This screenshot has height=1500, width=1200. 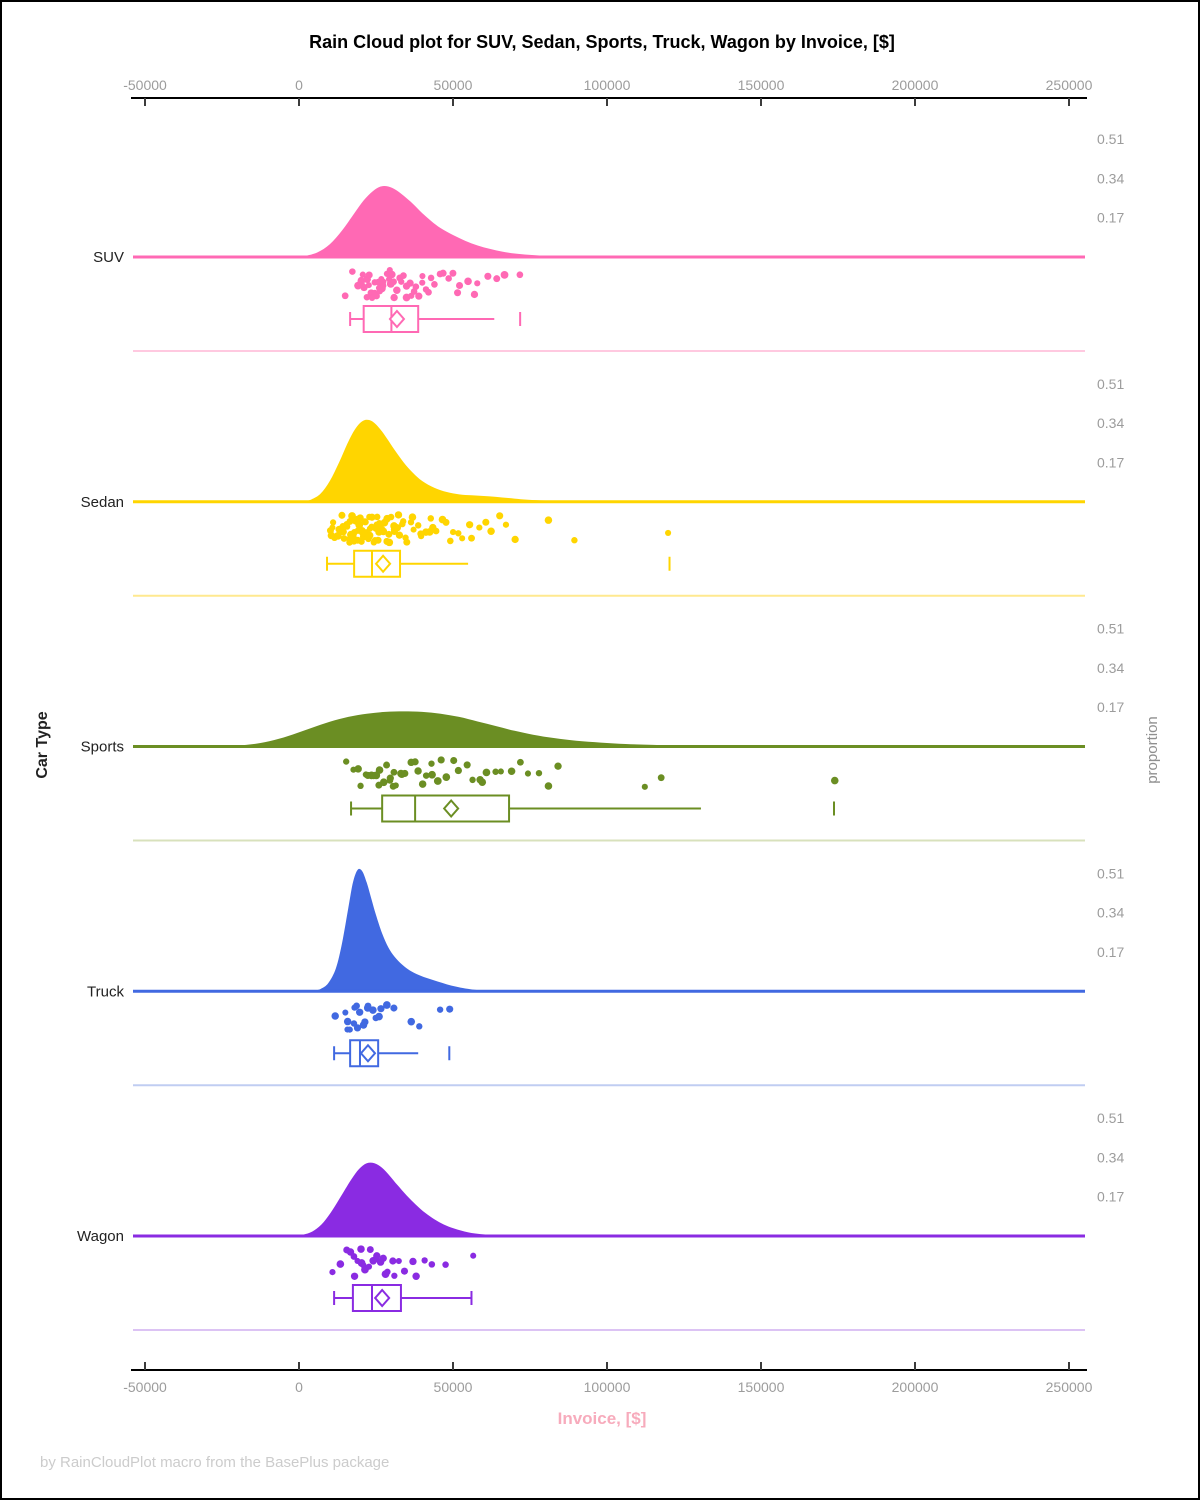 I want to click on category-label-truck: Truck, so click(x=105, y=991).